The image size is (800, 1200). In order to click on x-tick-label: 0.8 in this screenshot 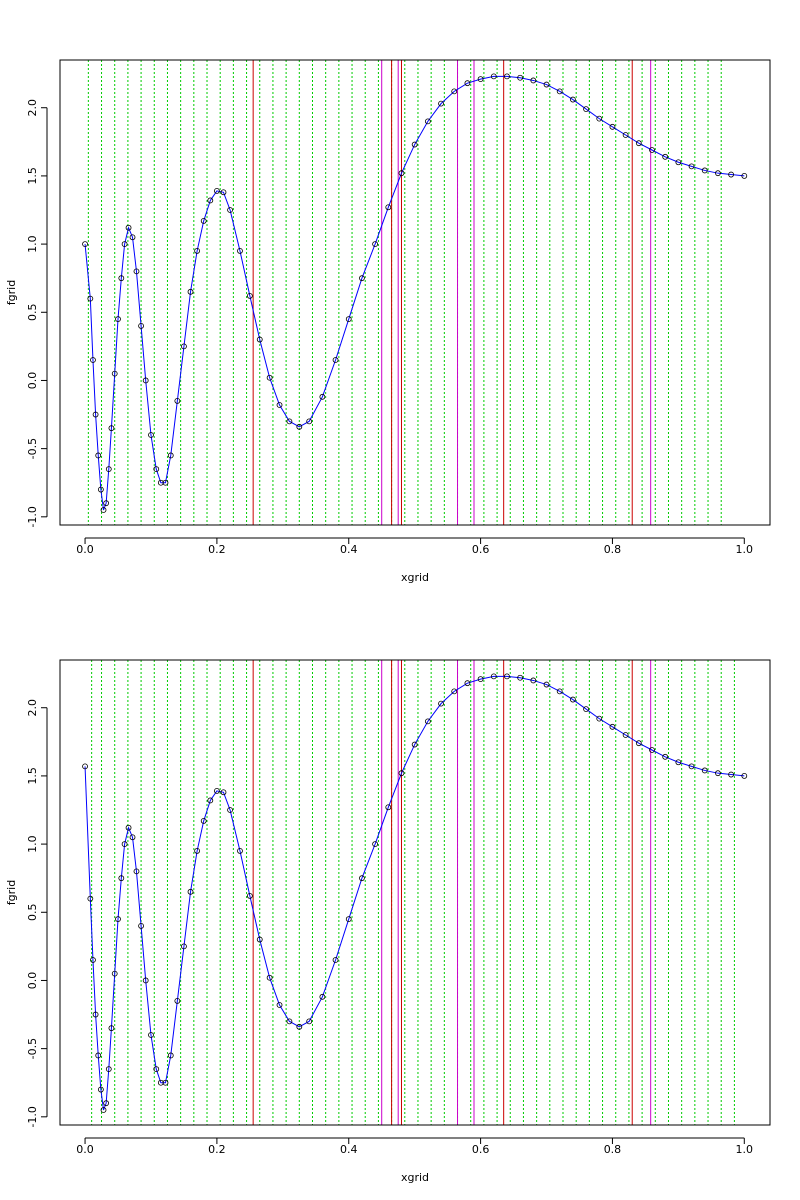, I will do `click(613, 1149)`.